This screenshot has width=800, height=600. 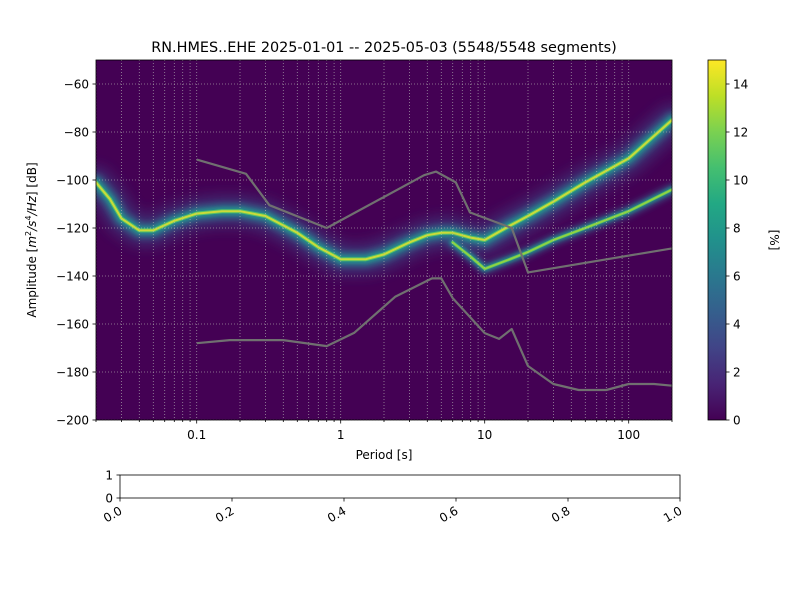 I want to click on colorbar-tick-label: 0, so click(x=737, y=420).